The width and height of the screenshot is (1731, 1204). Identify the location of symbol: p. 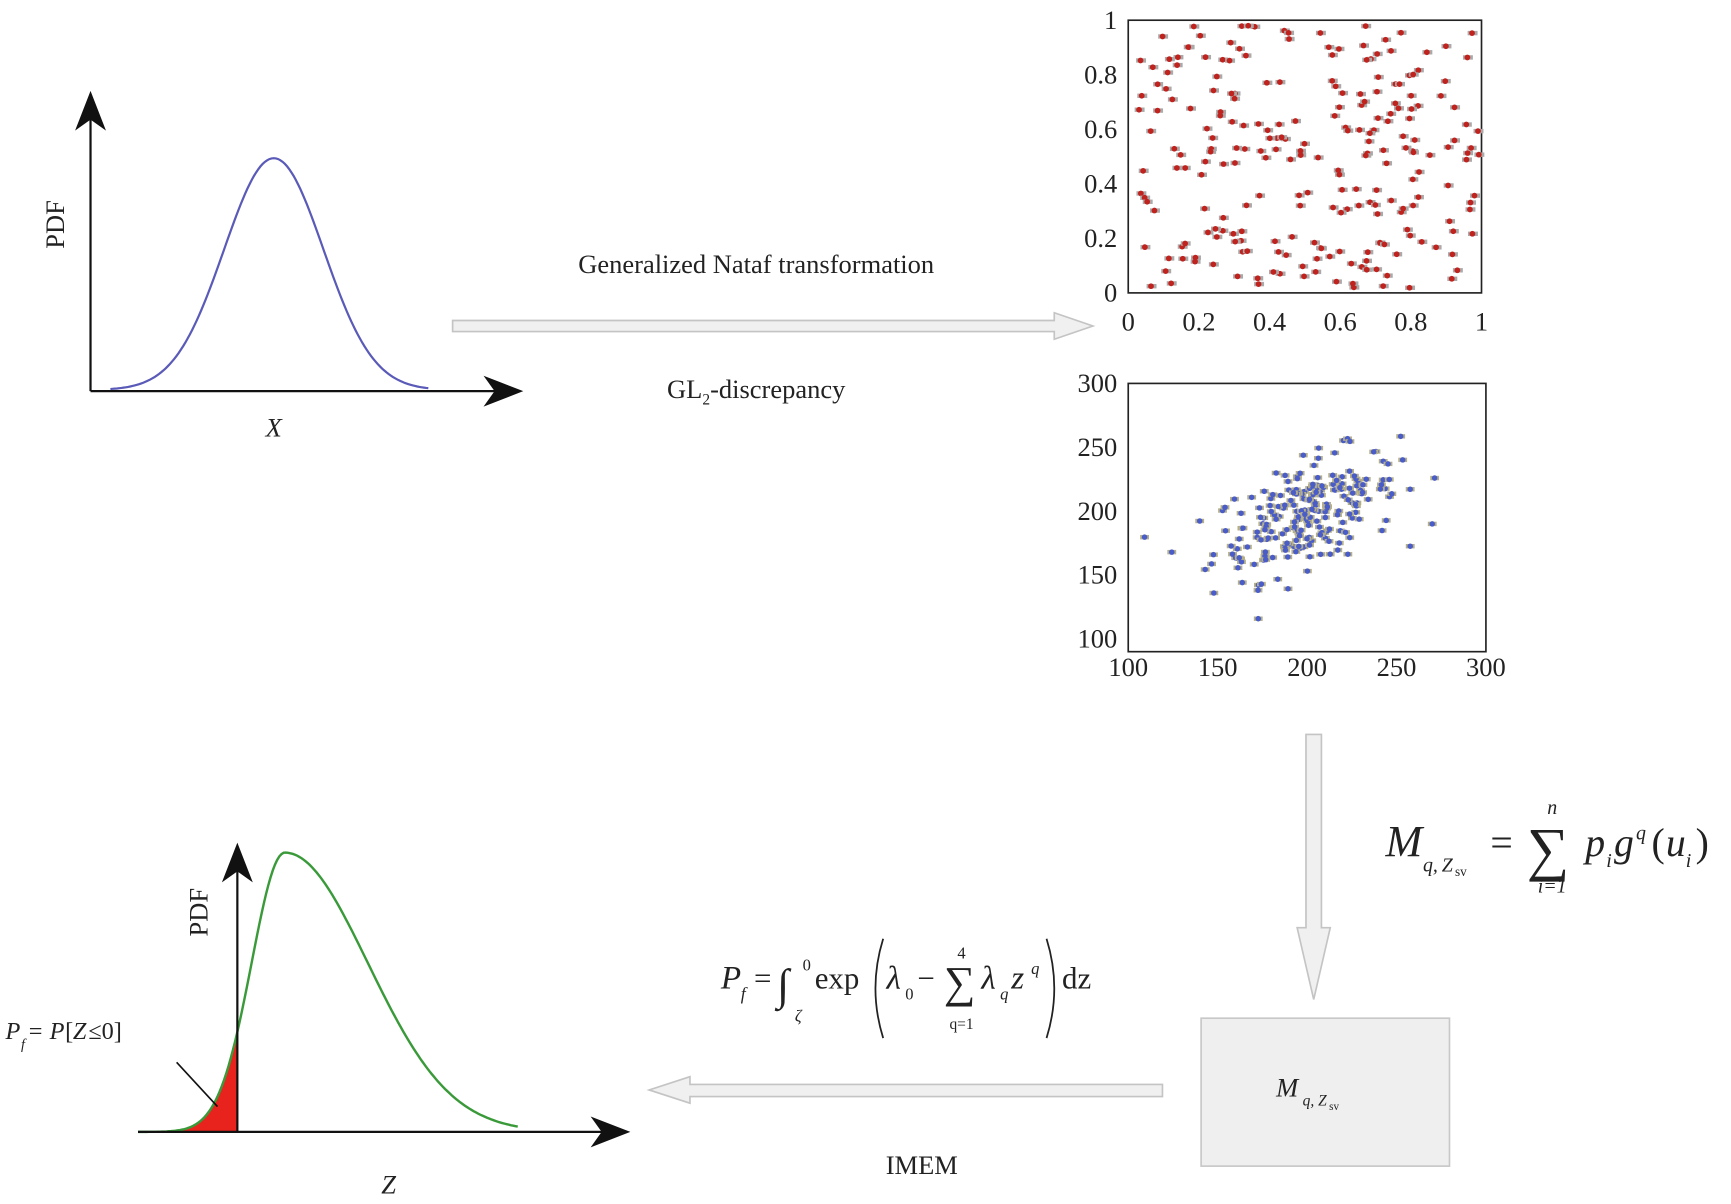
(1593, 843).